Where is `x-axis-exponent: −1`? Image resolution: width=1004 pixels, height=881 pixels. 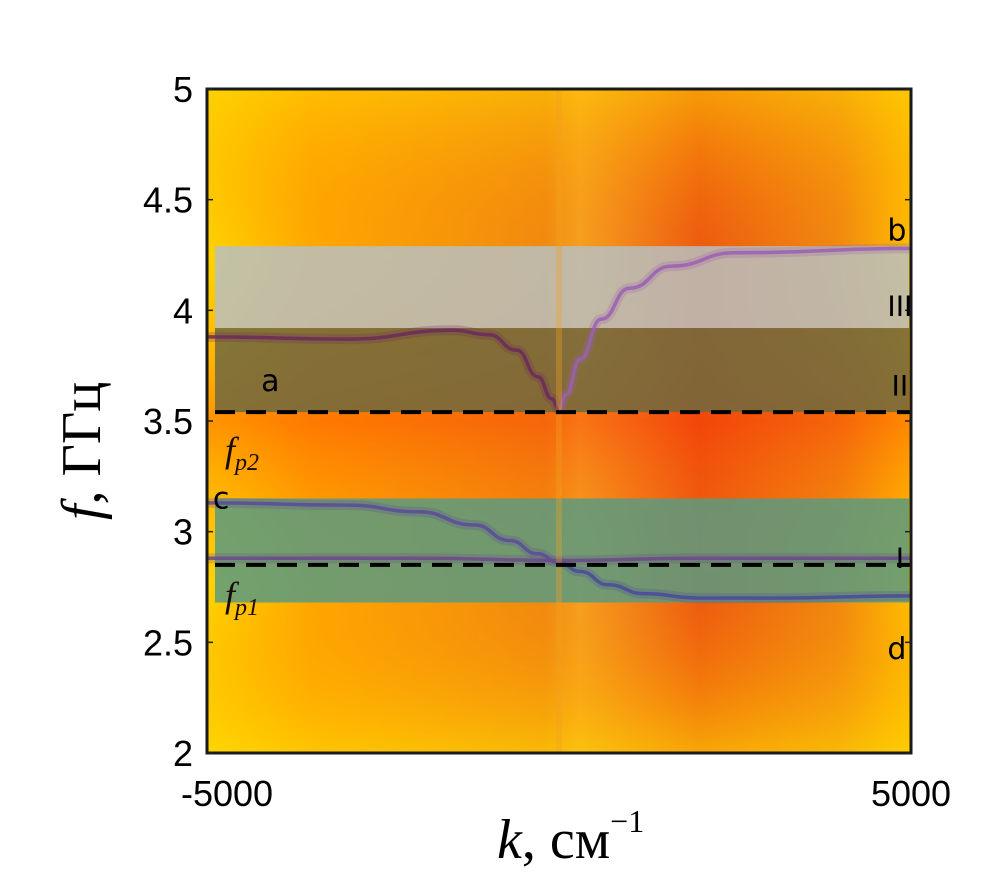 x-axis-exponent: −1 is located at coordinates (627, 821).